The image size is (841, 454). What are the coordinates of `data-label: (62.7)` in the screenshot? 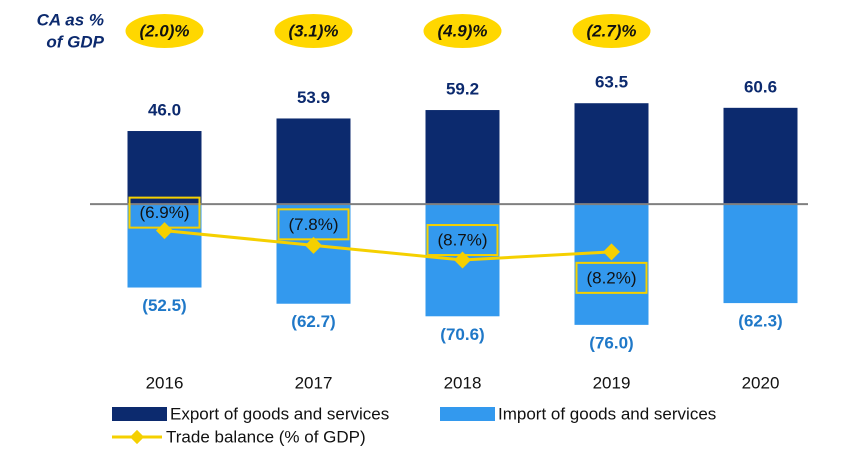 It's located at (313, 321).